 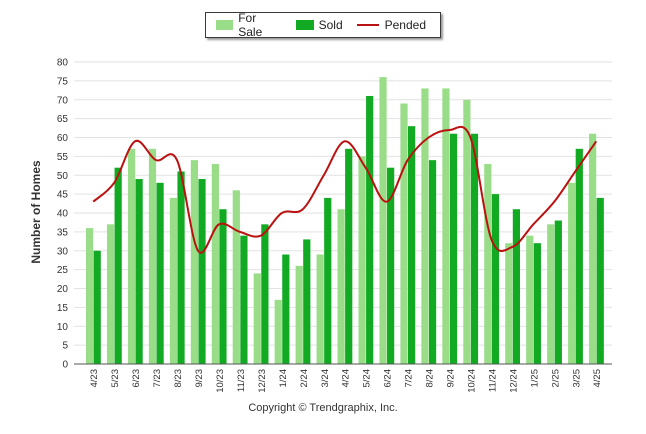 I want to click on x-tick-label: 1/25, so click(x=534, y=378).